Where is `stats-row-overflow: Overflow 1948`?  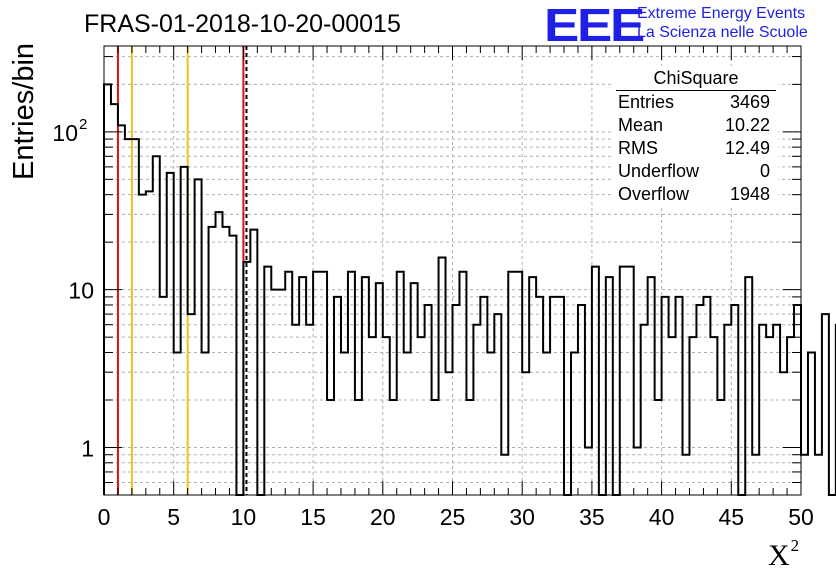 stats-row-overflow: Overflow 1948 is located at coordinates (695, 194).